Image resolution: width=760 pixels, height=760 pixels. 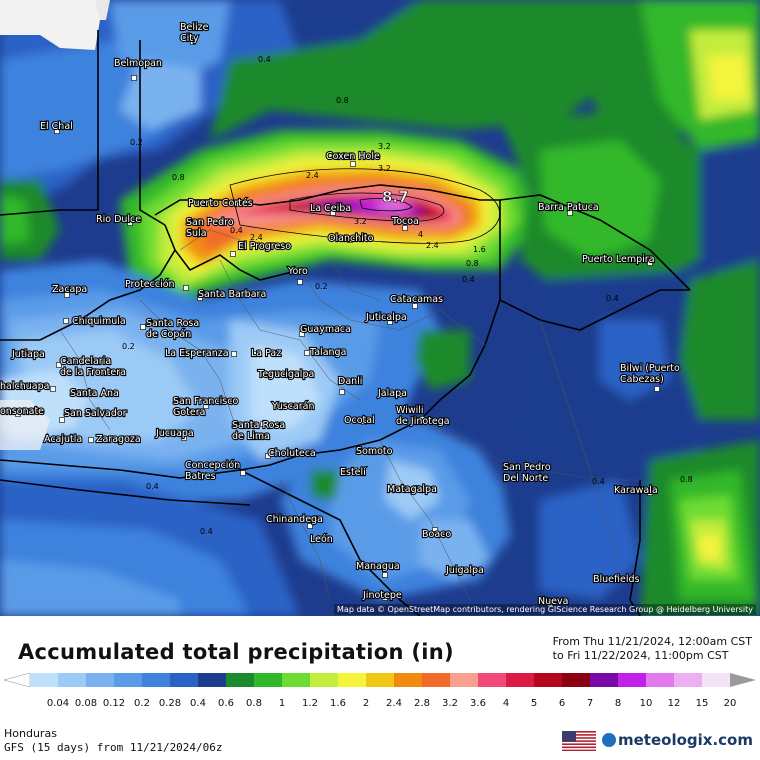 What do you see at coordinates (420, 234) in the screenshot?
I see `contour-value-label: 4` at bounding box center [420, 234].